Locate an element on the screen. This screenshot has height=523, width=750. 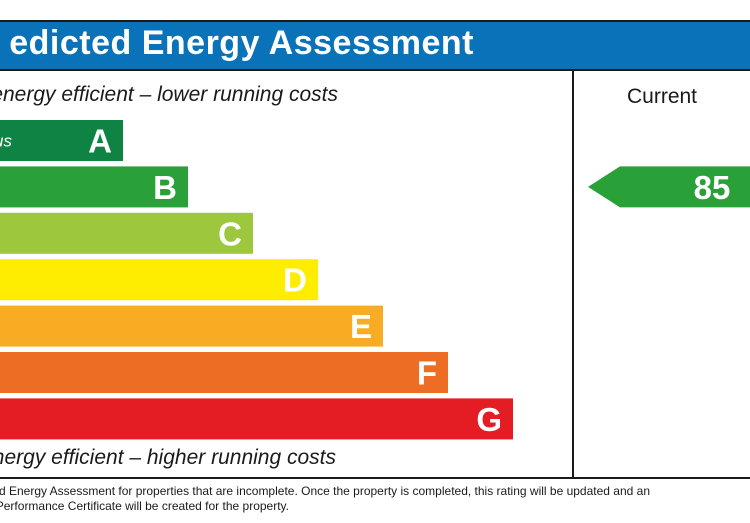
rating-band-e: E is located at coordinates (191, 326).